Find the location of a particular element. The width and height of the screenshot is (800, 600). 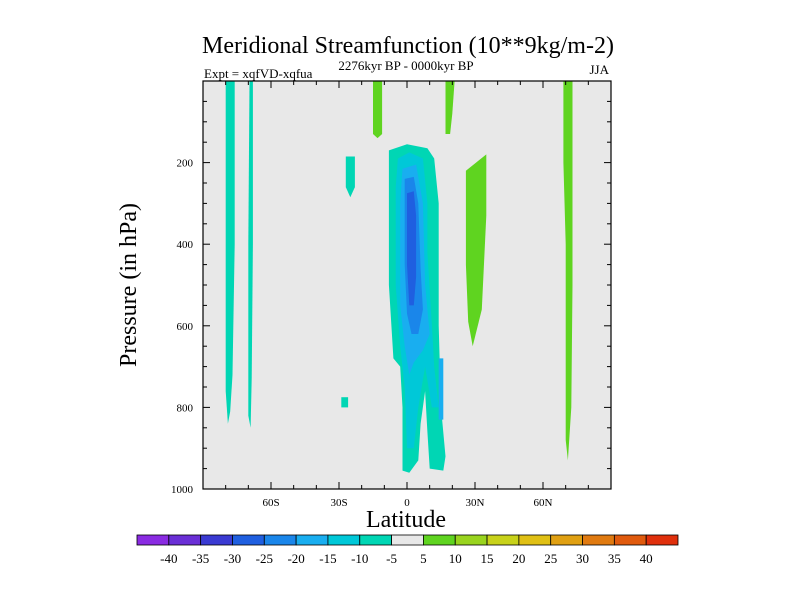

colorbar-label: -10 is located at coordinates (359, 558).